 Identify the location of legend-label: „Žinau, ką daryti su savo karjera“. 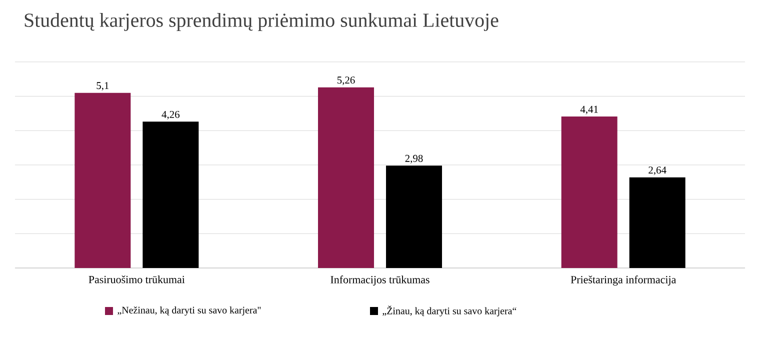
(449, 311).